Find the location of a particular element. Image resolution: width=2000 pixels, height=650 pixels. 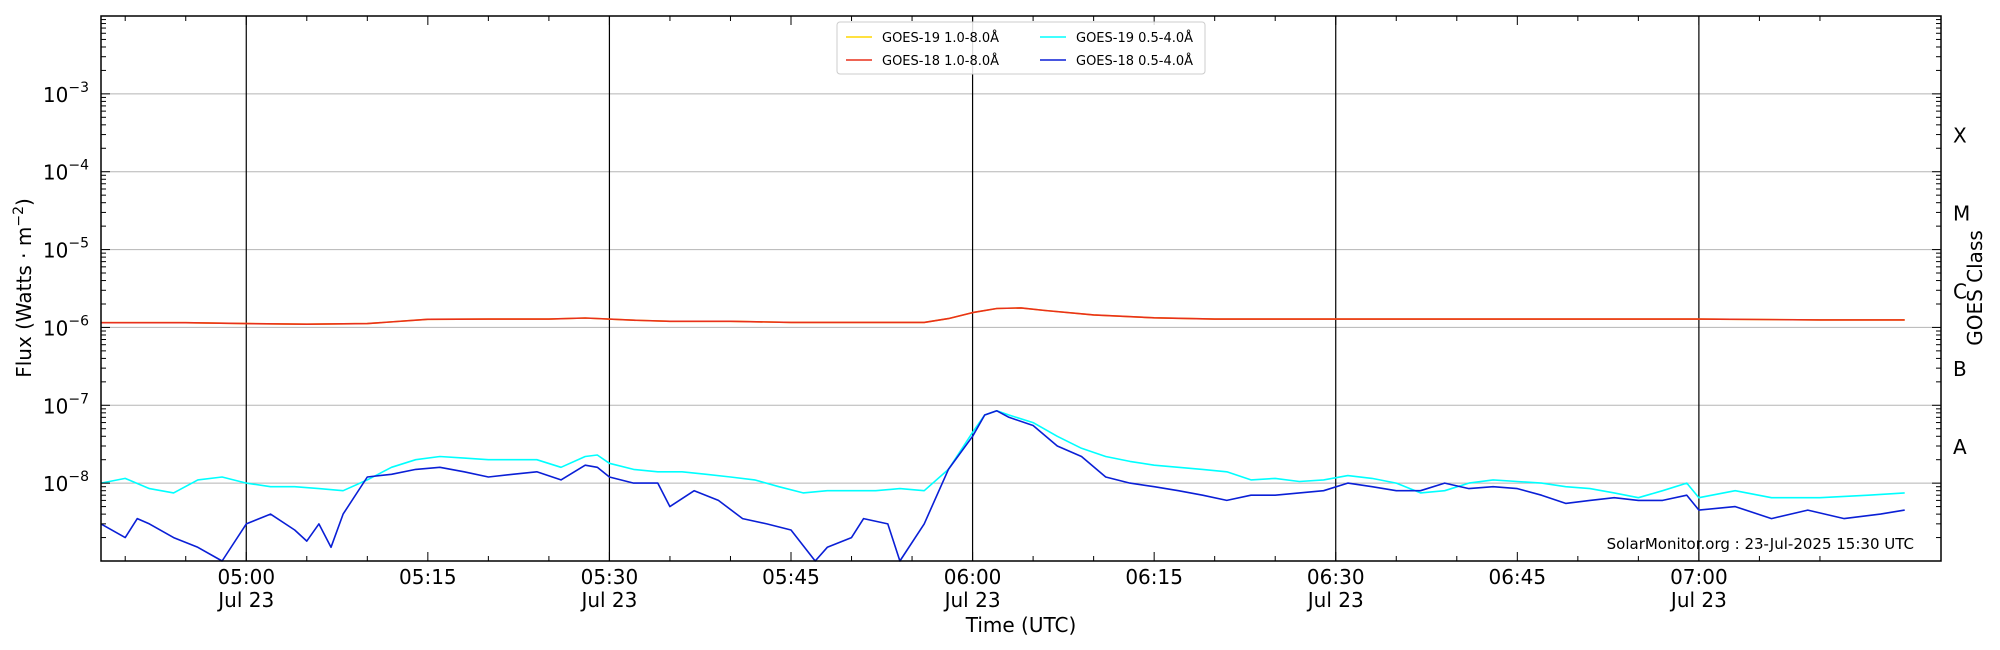

x-tick-label: 06:45 is located at coordinates (1517, 577).